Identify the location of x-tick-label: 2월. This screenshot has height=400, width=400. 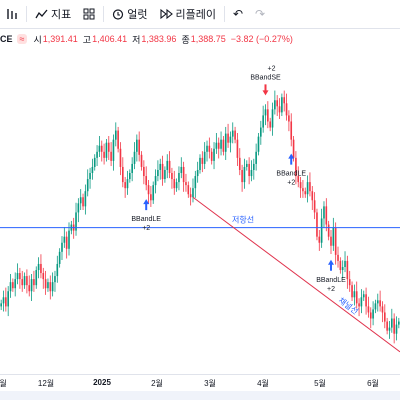
(157, 383).